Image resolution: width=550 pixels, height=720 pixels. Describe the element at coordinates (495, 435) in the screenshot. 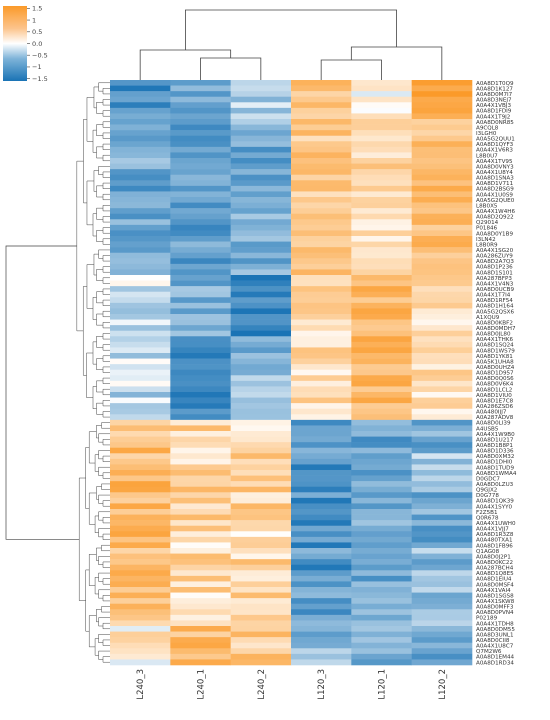

I see `row-label: A0A4X1W9B0` at that location.